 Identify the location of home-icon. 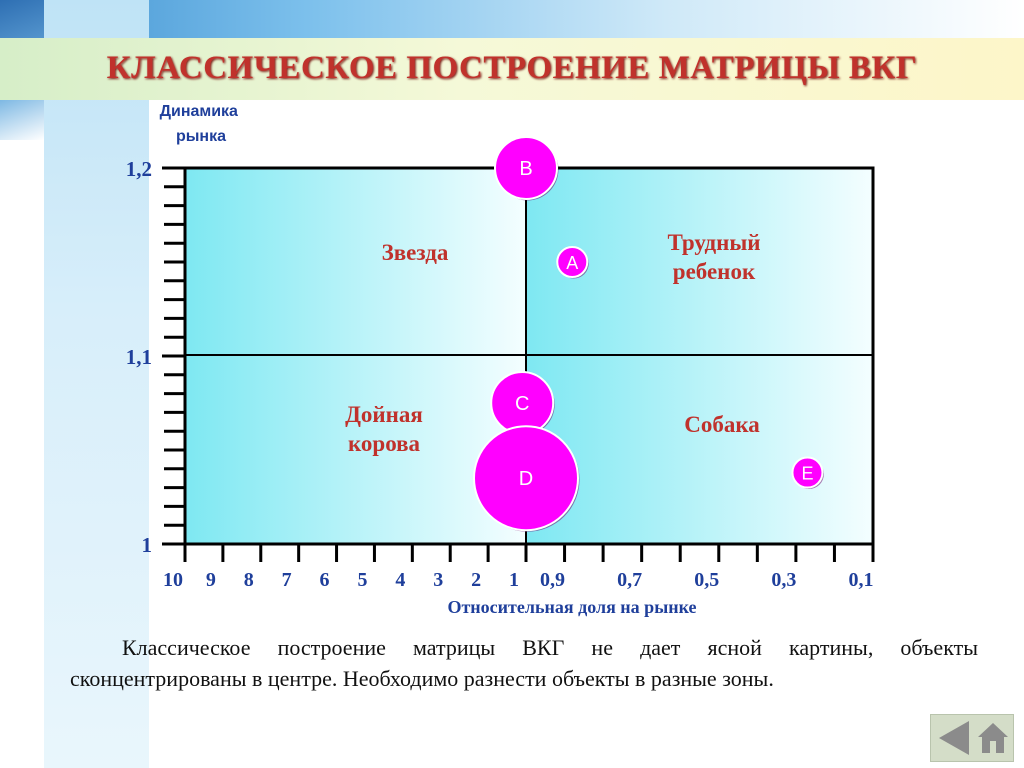
(993, 738).